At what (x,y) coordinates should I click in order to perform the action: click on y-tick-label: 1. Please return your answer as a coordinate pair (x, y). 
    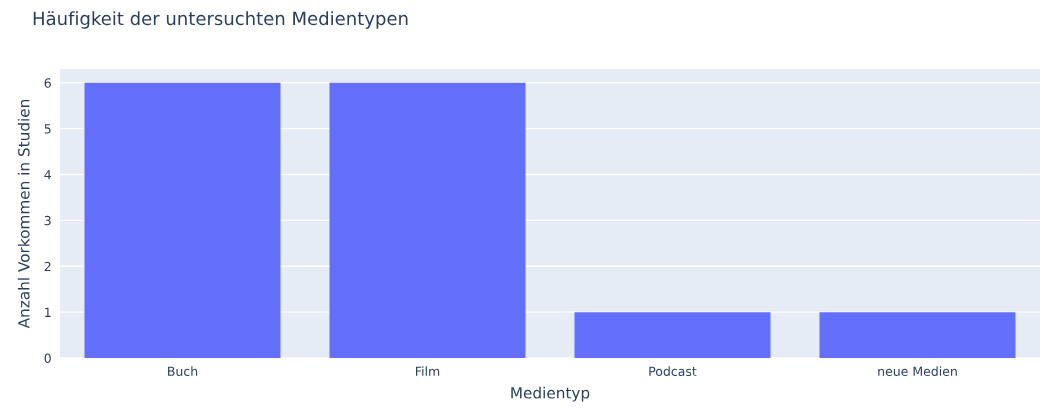
    Looking at the image, I should click on (48, 312).